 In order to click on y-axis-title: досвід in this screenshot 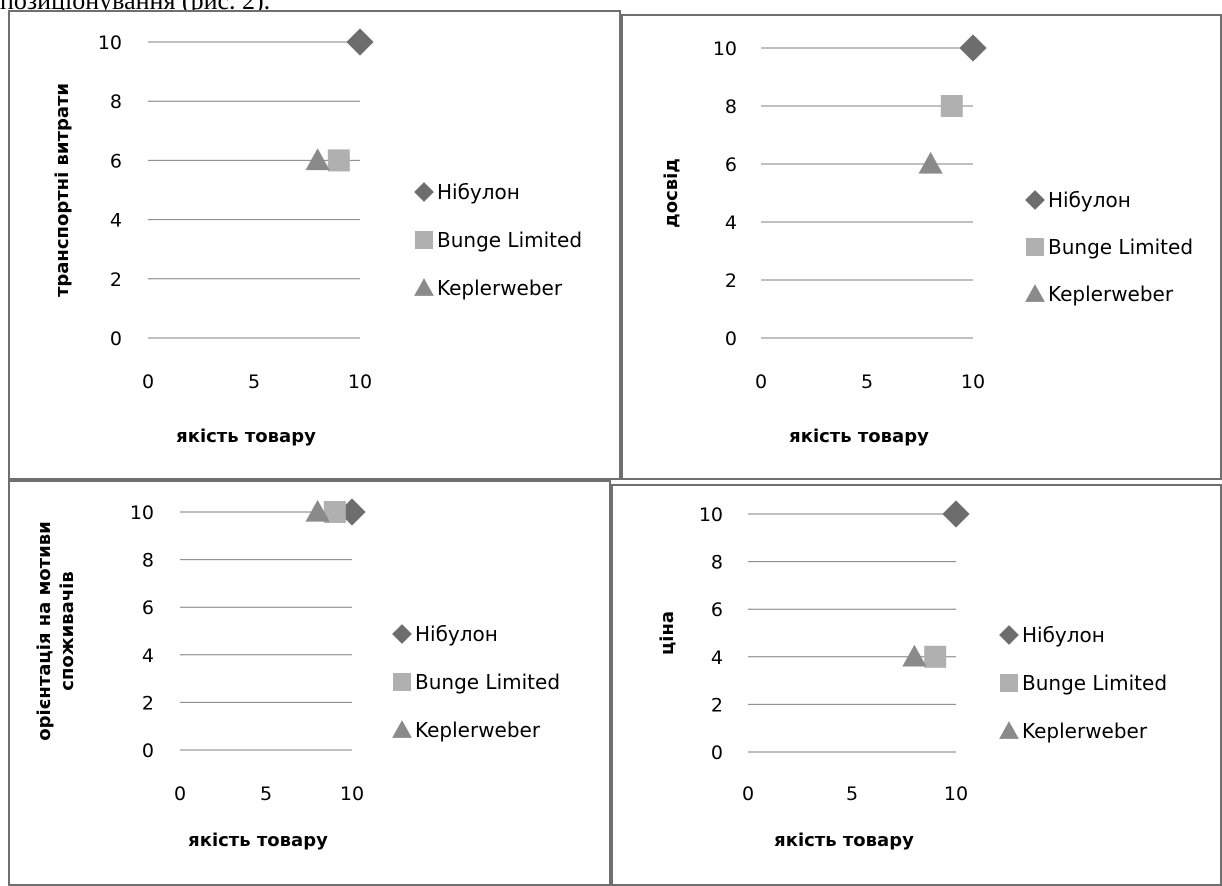, I will do `click(671, 193)`.